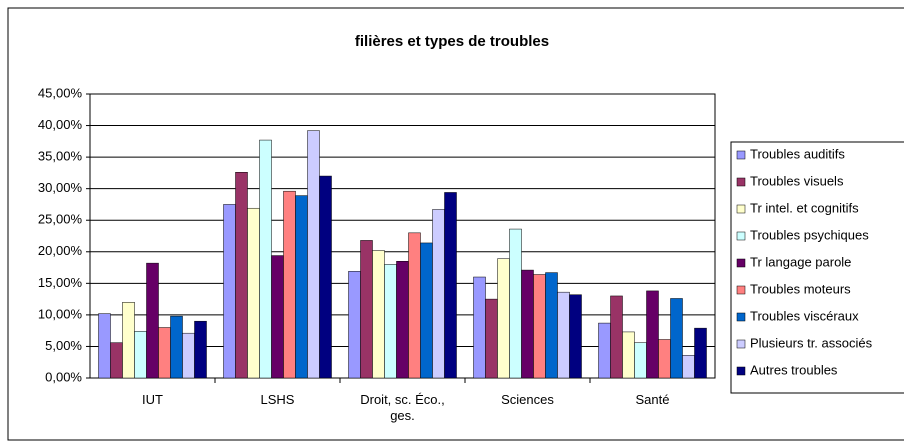  Describe the element at coordinates (452, 41) in the screenshot. I see `chart-title: filières et types de troubles` at that location.